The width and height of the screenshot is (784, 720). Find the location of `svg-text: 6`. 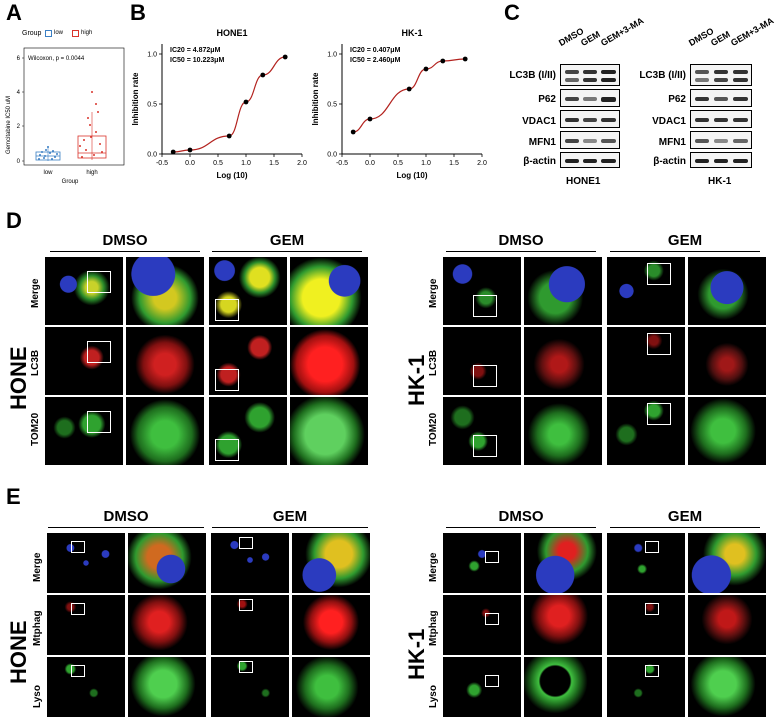

svg-text: 6 is located at coordinates (19, 59).